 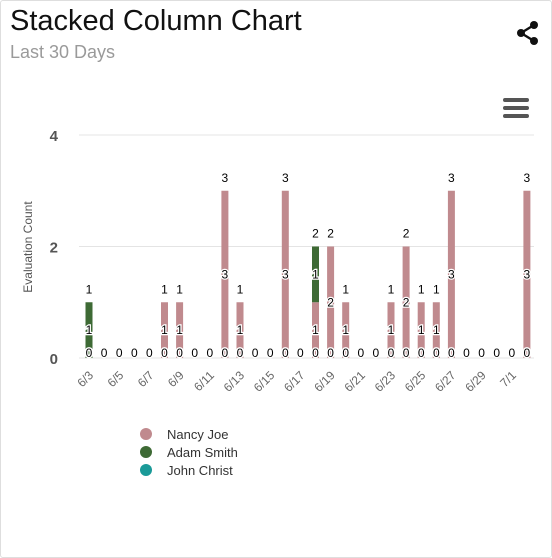 I want to click on legend-item-nancy-joe: Nancy Joe, so click(x=189, y=434).